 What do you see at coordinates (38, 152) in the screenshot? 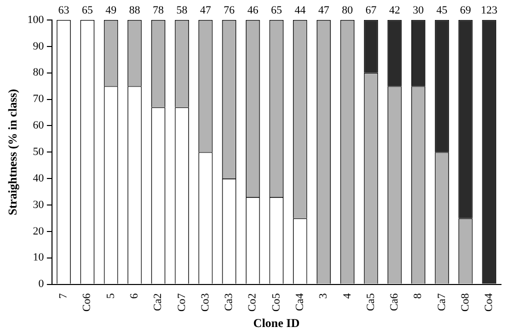
I see `y-tick-label: 50` at bounding box center [38, 152].